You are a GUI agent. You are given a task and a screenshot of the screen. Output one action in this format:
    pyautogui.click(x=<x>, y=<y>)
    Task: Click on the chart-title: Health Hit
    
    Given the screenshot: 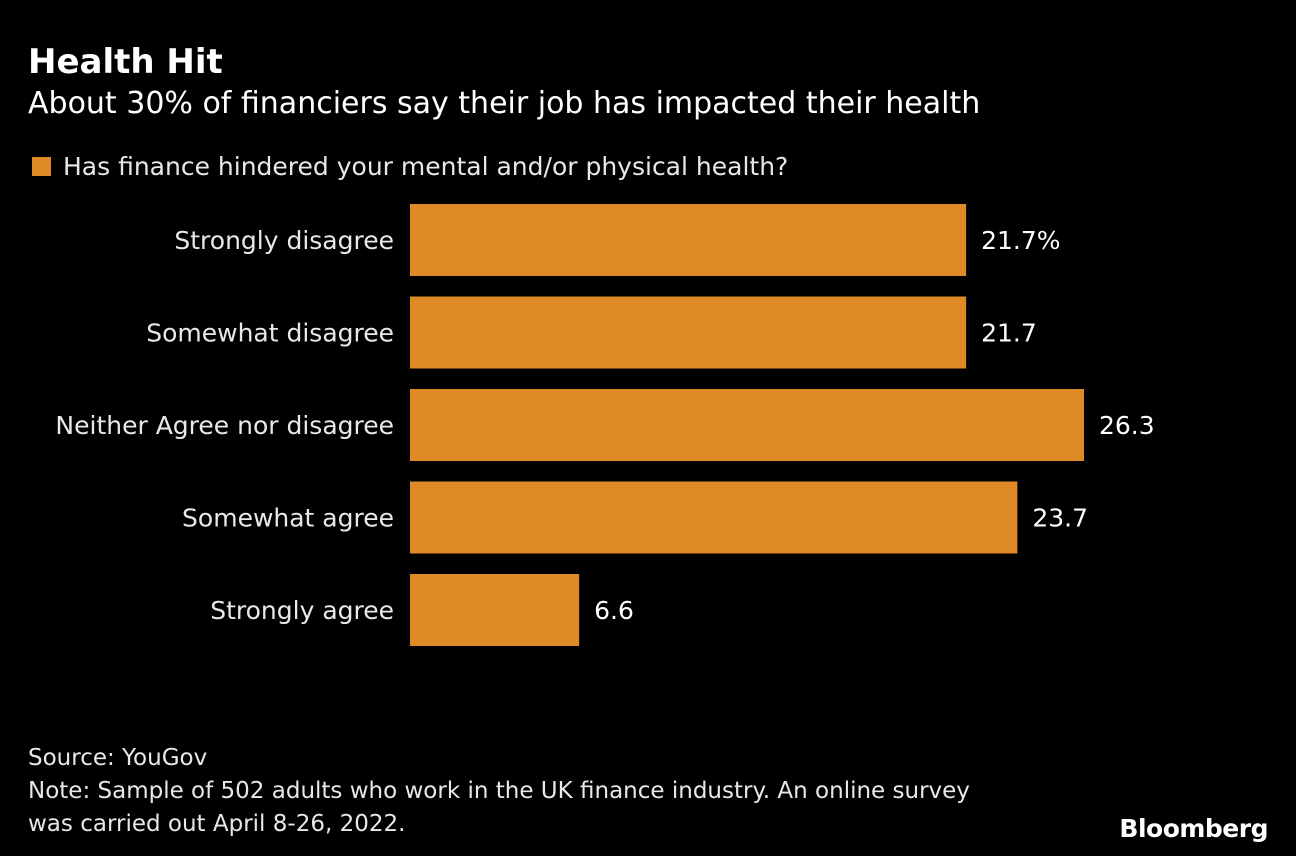 What is the action you would take?
    pyautogui.click(x=125, y=62)
    